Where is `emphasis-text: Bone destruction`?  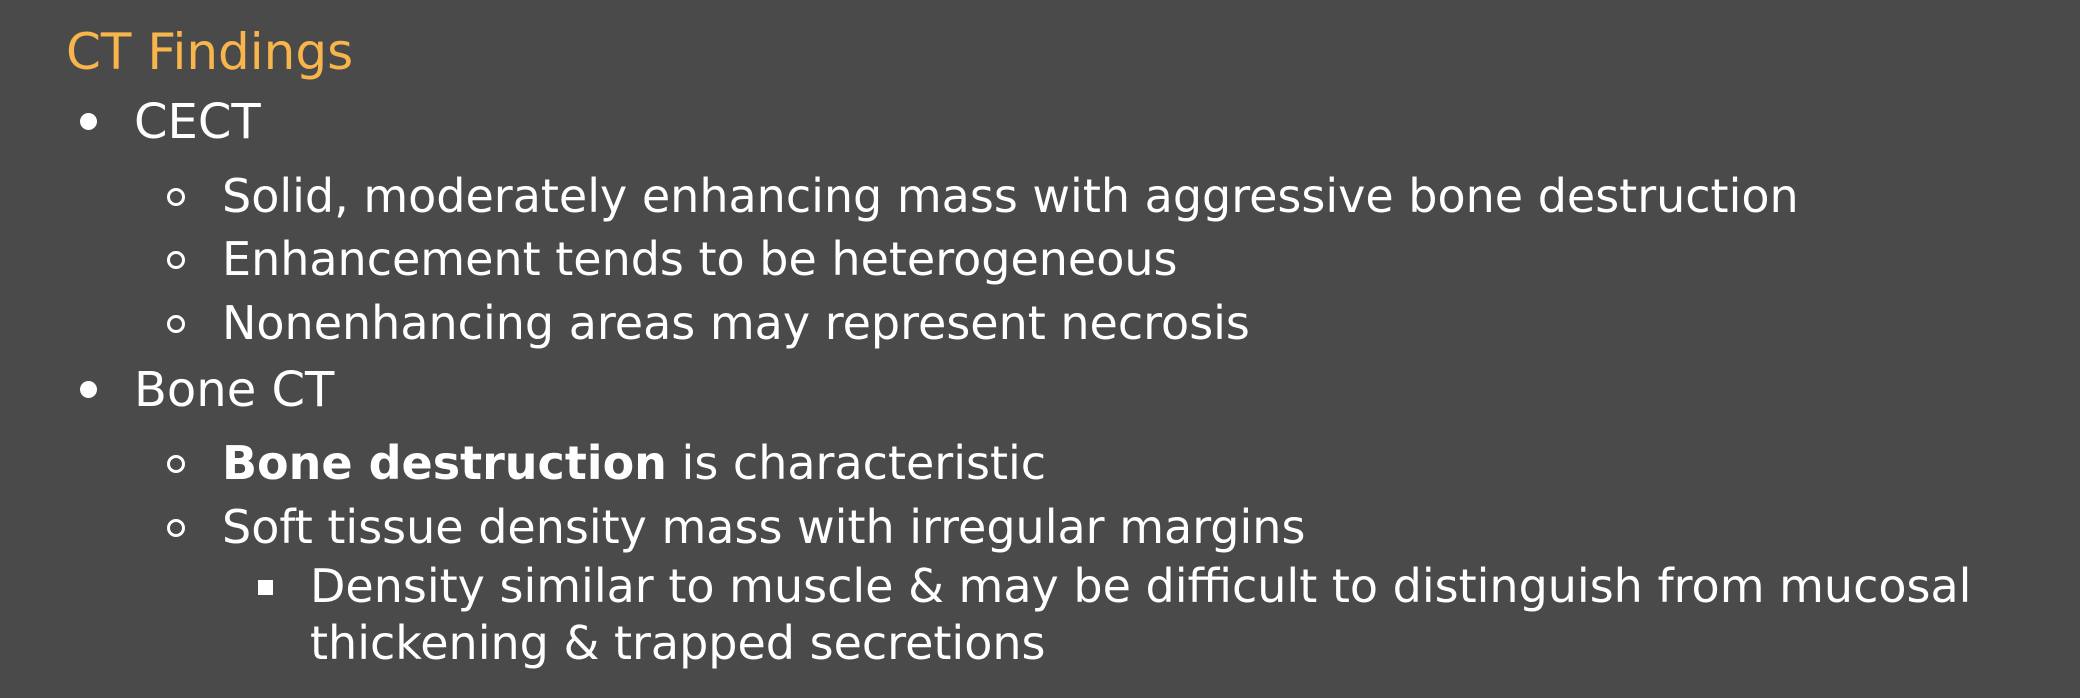 emphasis-text: Bone destruction is located at coordinates (444, 463).